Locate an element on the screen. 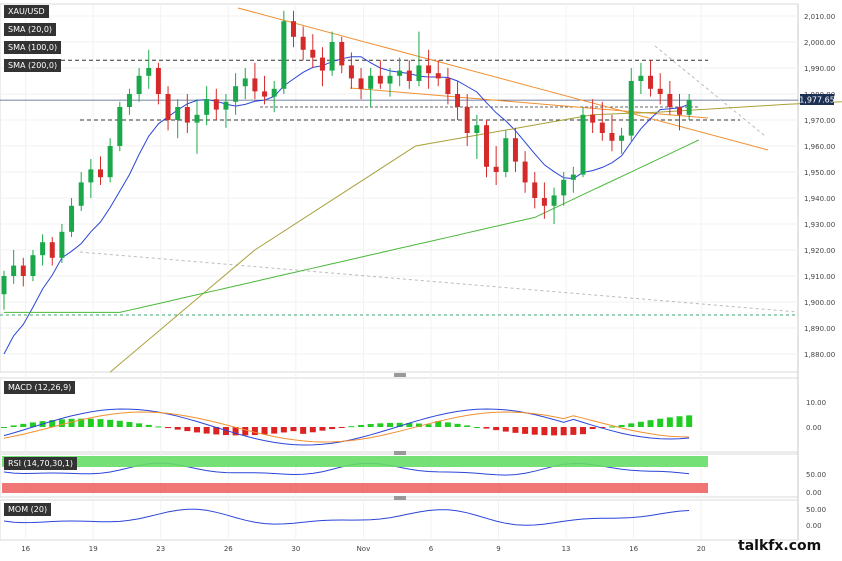  sma100-label: SMA (100,0) is located at coordinates (33, 47).